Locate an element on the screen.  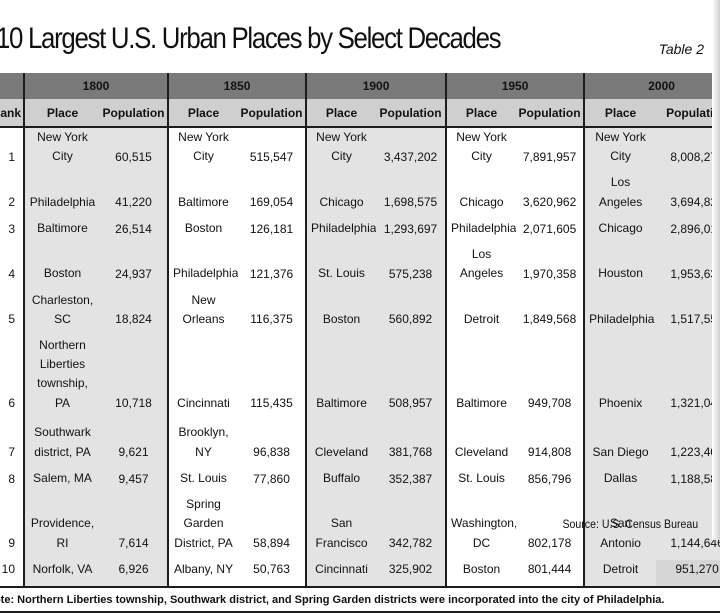
population-cell: 3,620,962 is located at coordinates (549, 202).